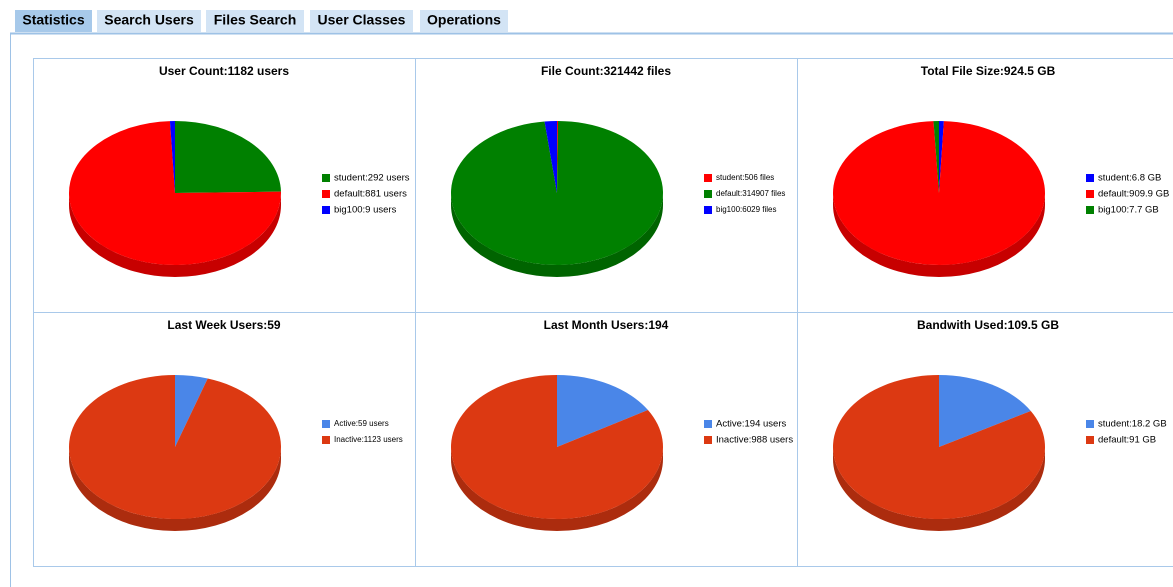  I want to click on chart-title: Last Week Users:59, so click(224, 325).